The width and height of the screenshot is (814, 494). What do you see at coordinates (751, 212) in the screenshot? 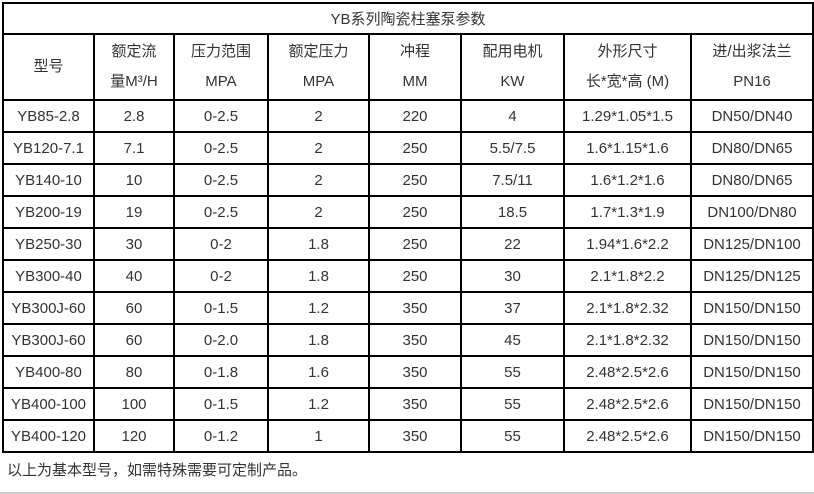
I see `table-cell: DN100/DN80` at bounding box center [751, 212].